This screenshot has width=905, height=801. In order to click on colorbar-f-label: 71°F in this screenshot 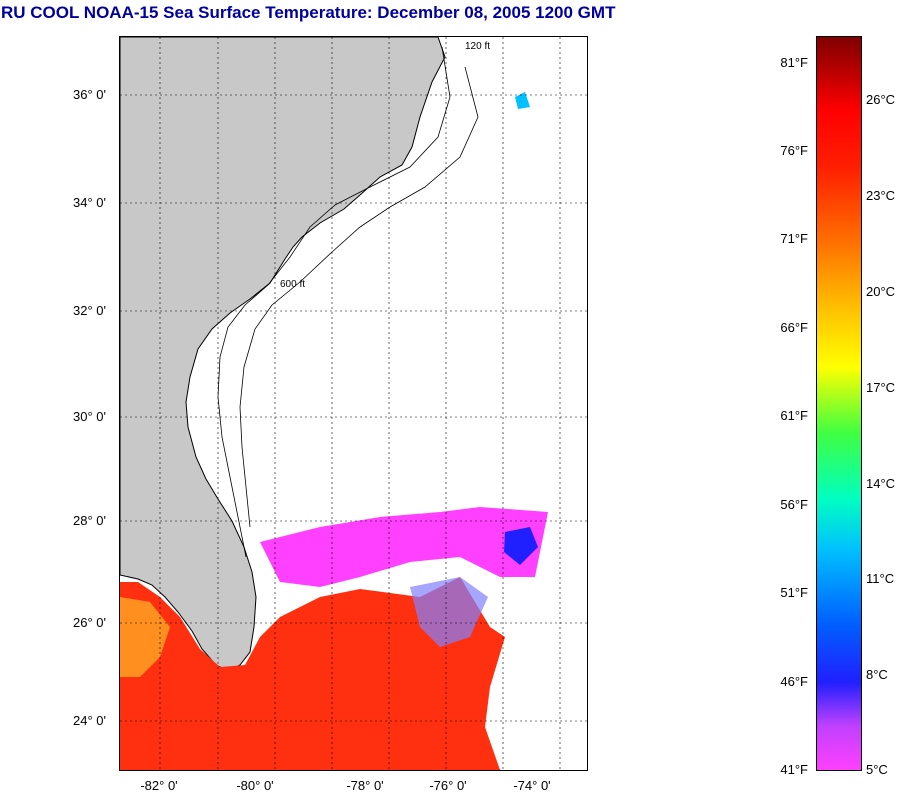, I will do `click(794, 238)`.